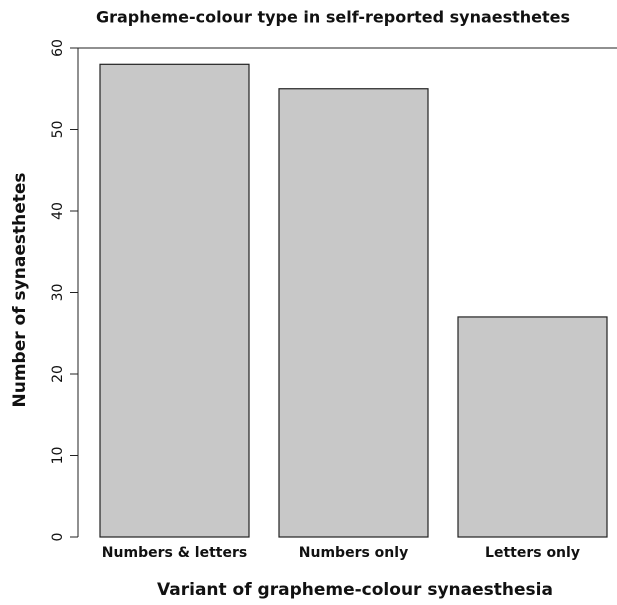  Describe the element at coordinates (58, 48) in the screenshot. I see `y-tick-label: 60` at that location.